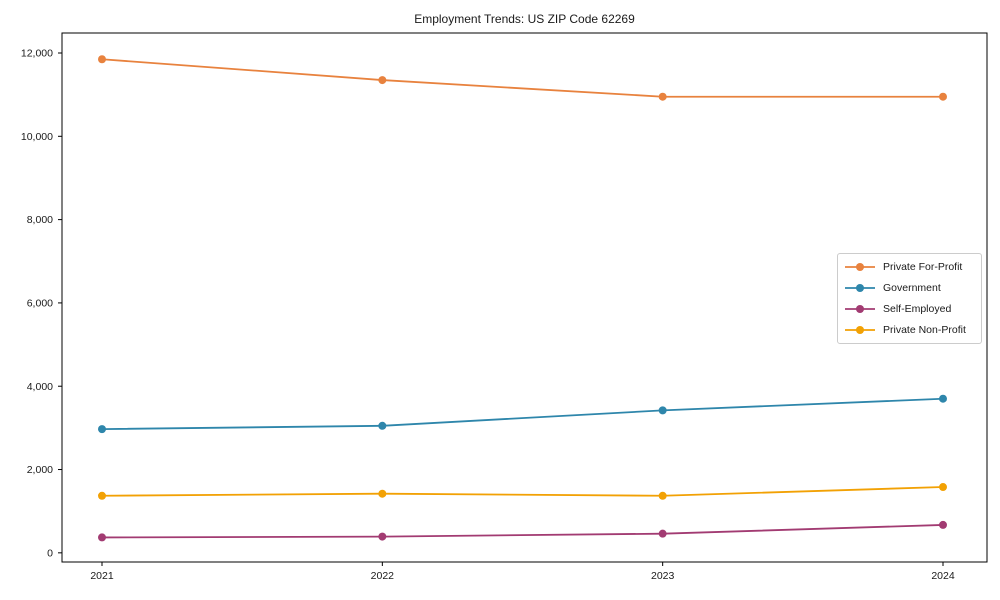  What do you see at coordinates (924, 329) in the screenshot?
I see `legend-label: Private Non-Profit` at bounding box center [924, 329].